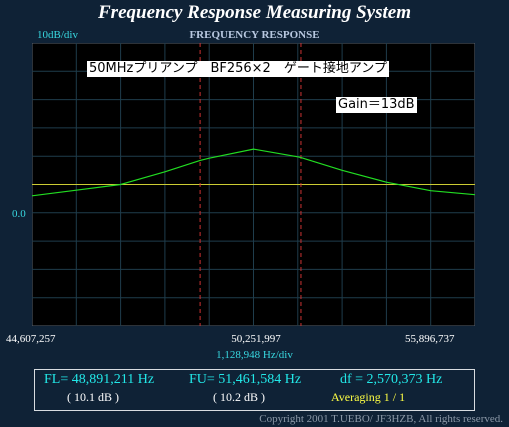  What do you see at coordinates (19, 214) in the screenshot?
I see `y-axis-zero-label: 0.0` at bounding box center [19, 214].